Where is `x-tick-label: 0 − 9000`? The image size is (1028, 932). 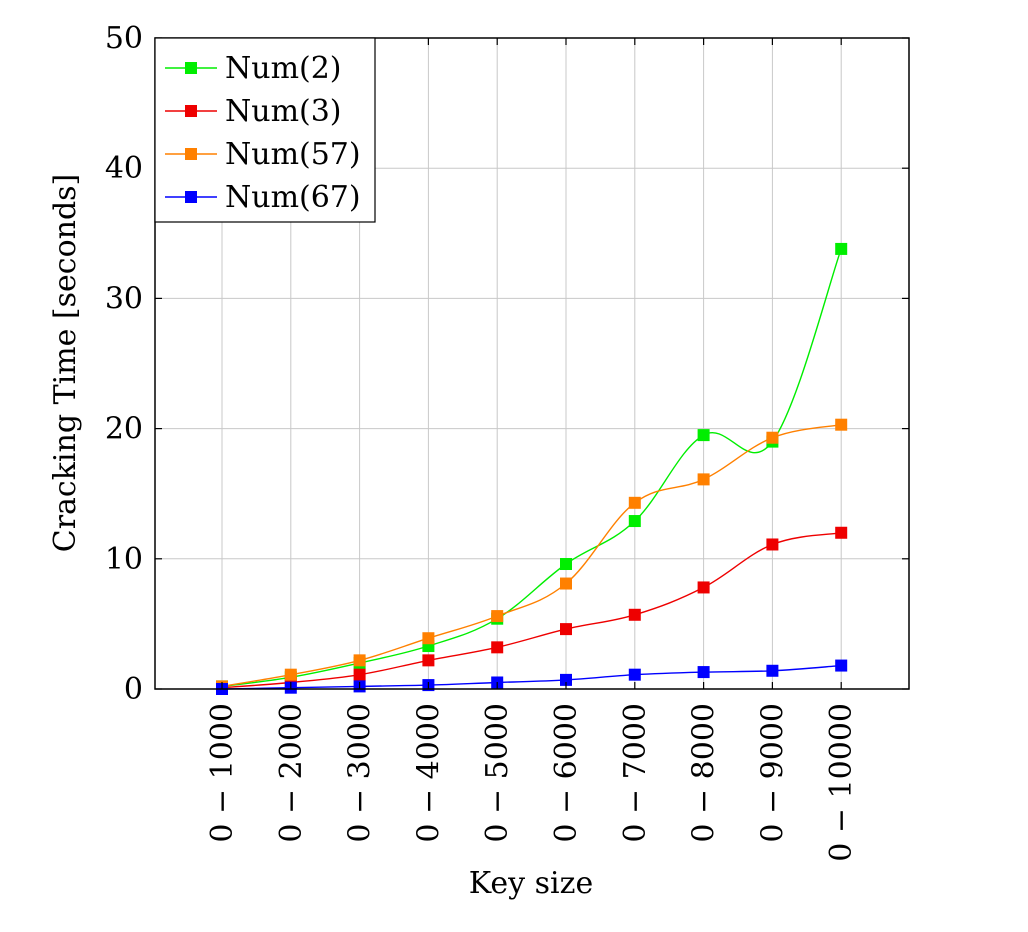 x-tick-label: 0 − 9000 is located at coordinates (772, 773).